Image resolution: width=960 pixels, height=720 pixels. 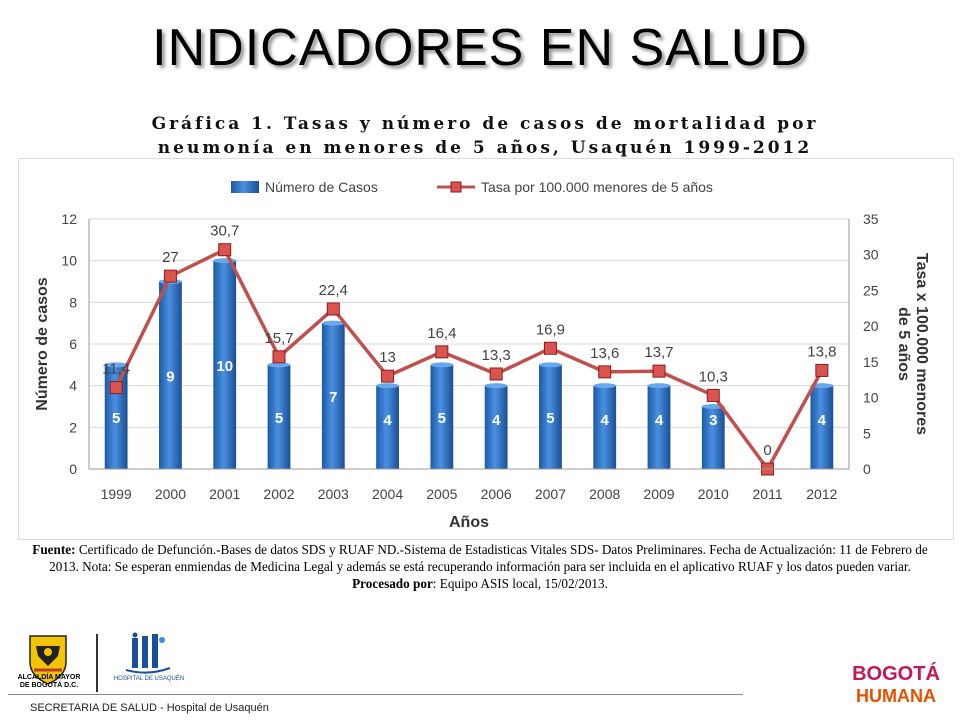 What do you see at coordinates (871, 290) in the screenshot?
I see `y2-tick-label: 25` at bounding box center [871, 290].